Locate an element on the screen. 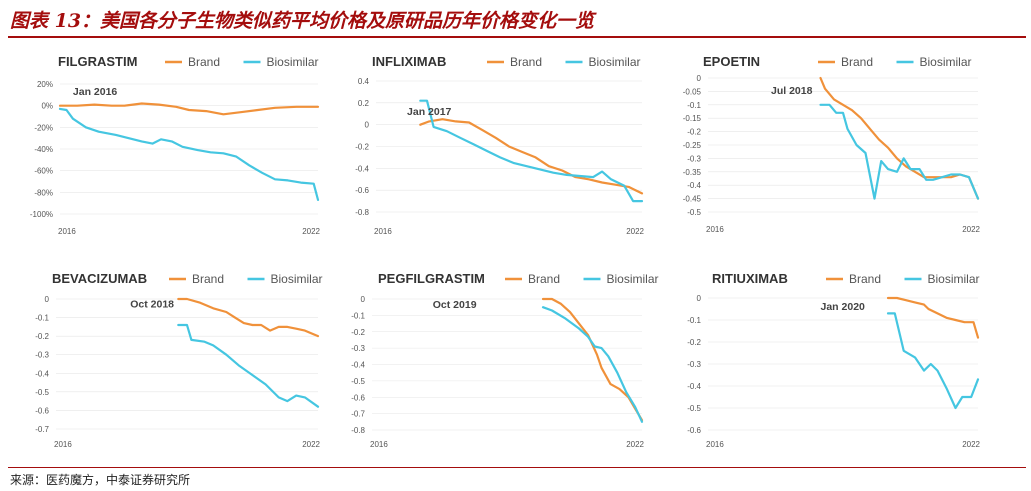 The height and width of the screenshot is (491, 1031). chart-title: BEVACIZUMAB is located at coordinates (99, 278).